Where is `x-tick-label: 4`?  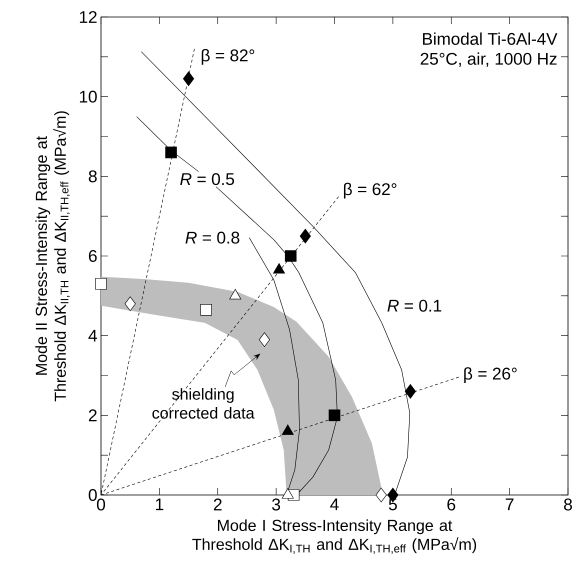
x-tick-label: 4 is located at coordinates (334, 504).